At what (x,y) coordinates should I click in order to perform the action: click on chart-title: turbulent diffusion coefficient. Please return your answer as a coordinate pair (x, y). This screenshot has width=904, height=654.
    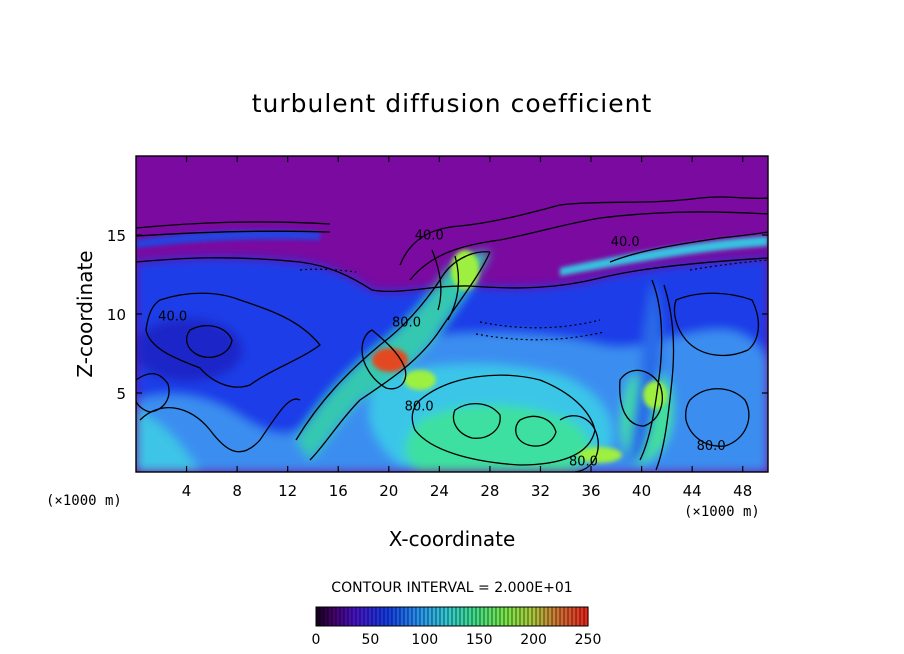
    Looking at the image, I should click on (452, 103).